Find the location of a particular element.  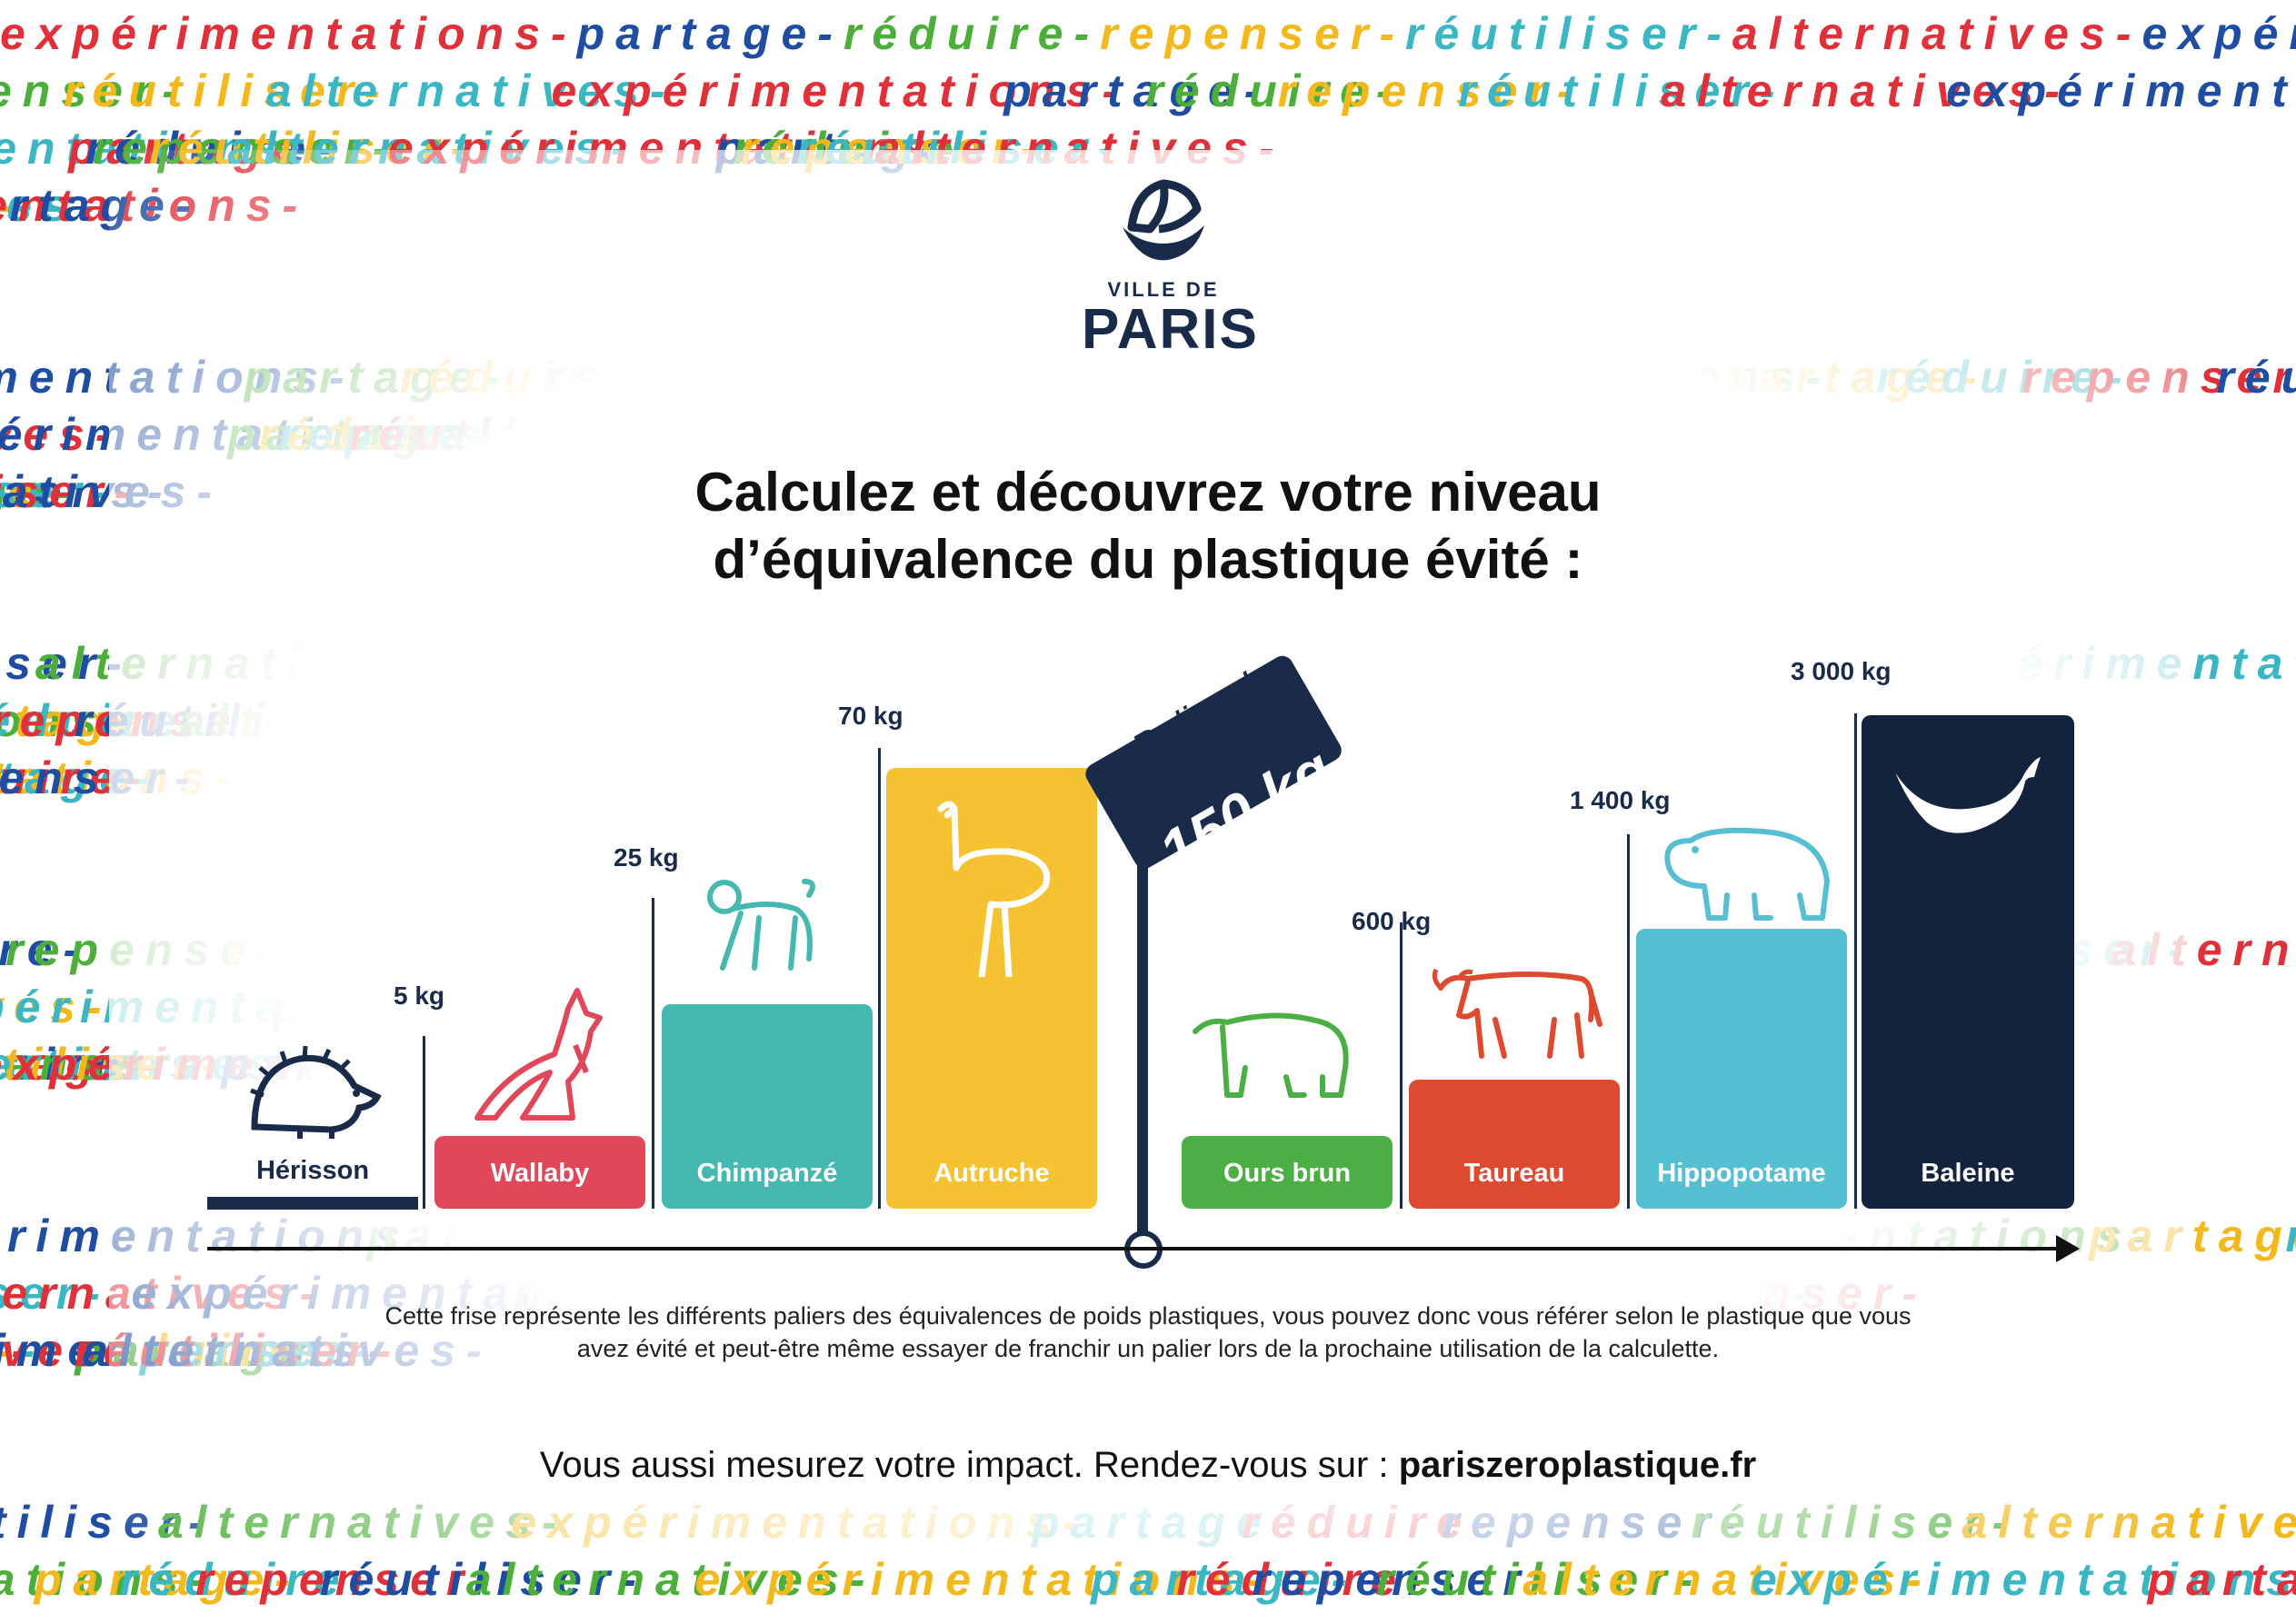

tick-wallaby is located at coordinates (424, 1122).